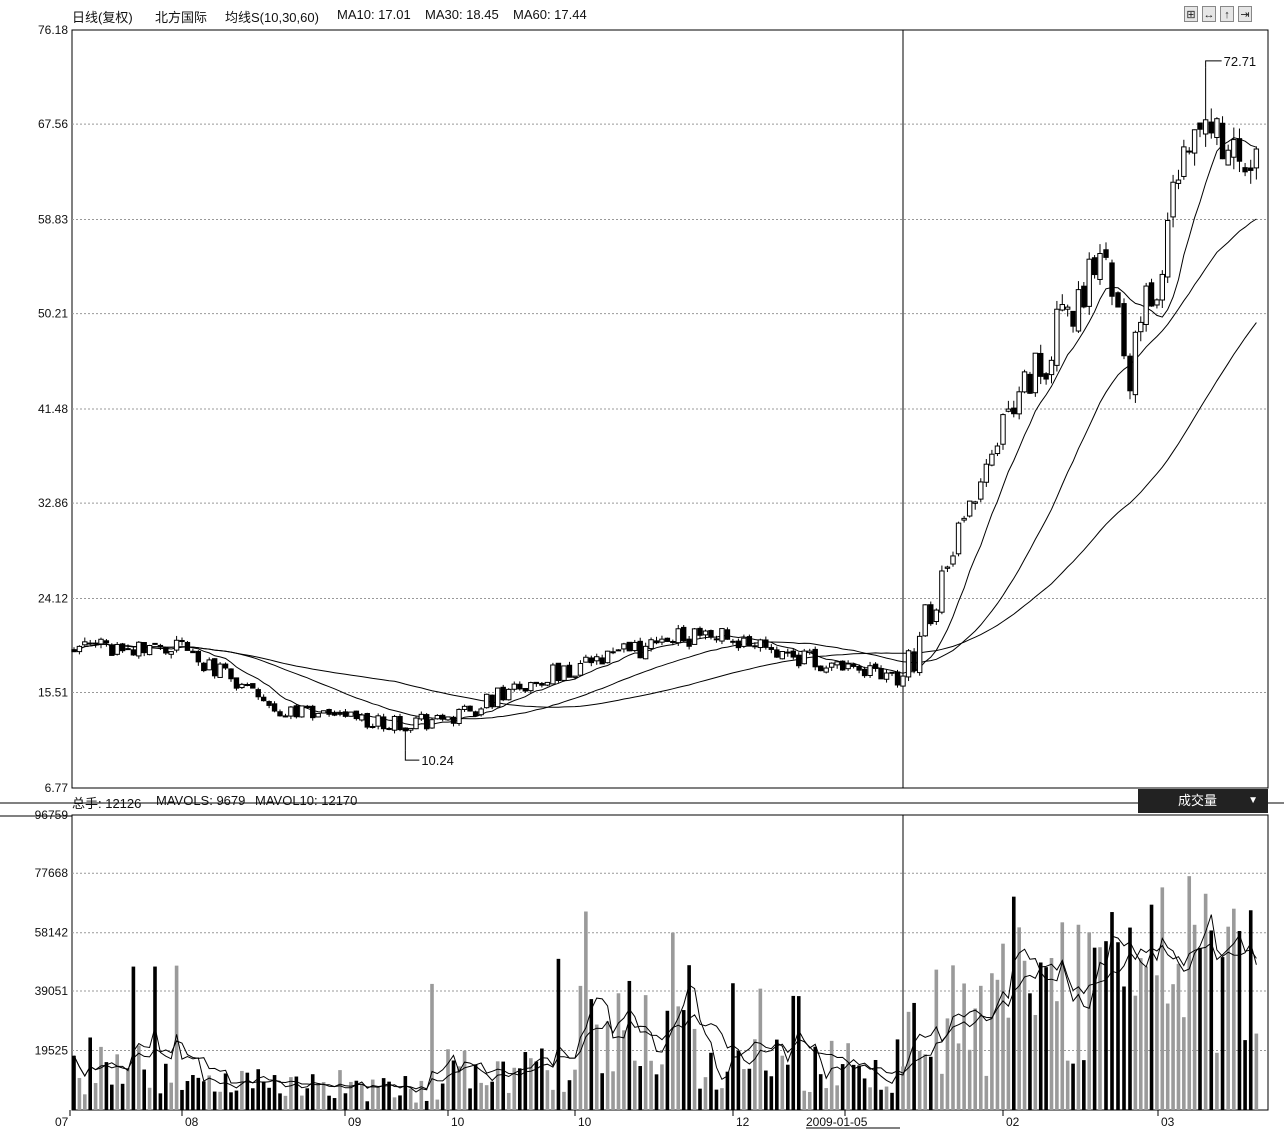  I want to click on resize-icon: ↔, so click(1209, 14).